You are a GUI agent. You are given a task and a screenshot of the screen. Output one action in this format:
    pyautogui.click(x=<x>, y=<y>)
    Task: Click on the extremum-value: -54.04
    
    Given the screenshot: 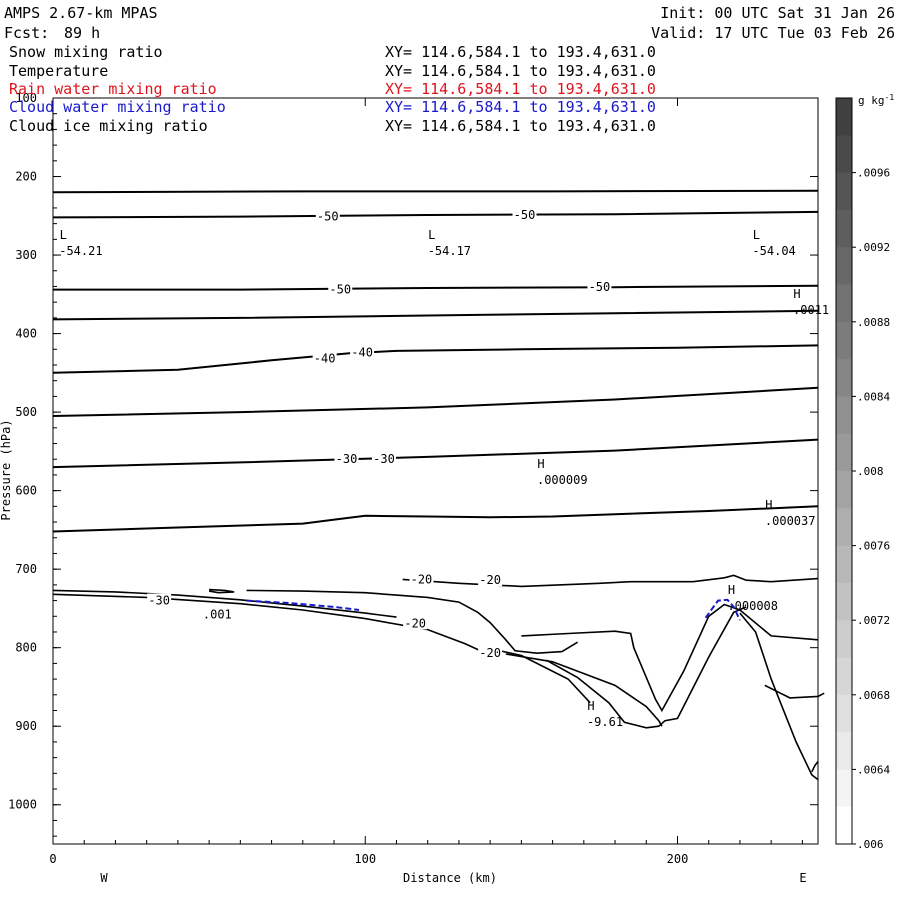 What is the action you would take?
    pyautogui.click(x=773, y=251)
    